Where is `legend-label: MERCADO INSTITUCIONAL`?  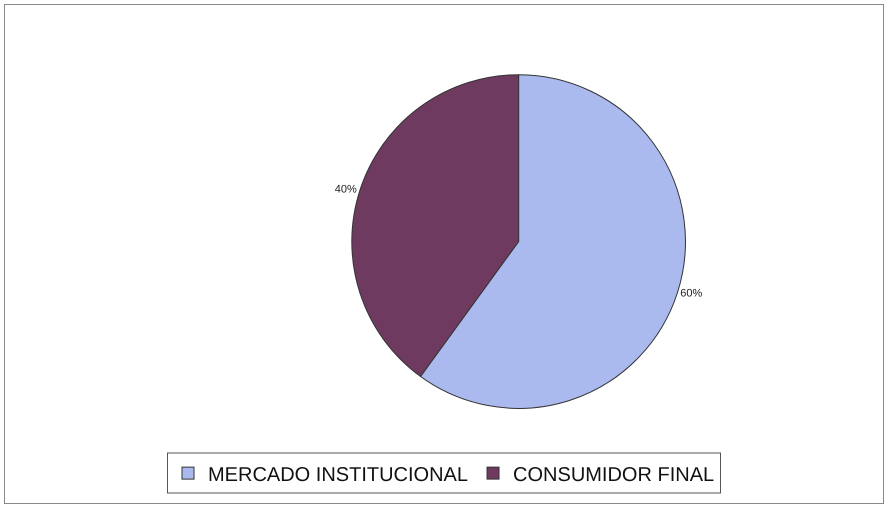 legend-label: MERCADO INSTITUCIONAL is located at coordinates (338, 475).